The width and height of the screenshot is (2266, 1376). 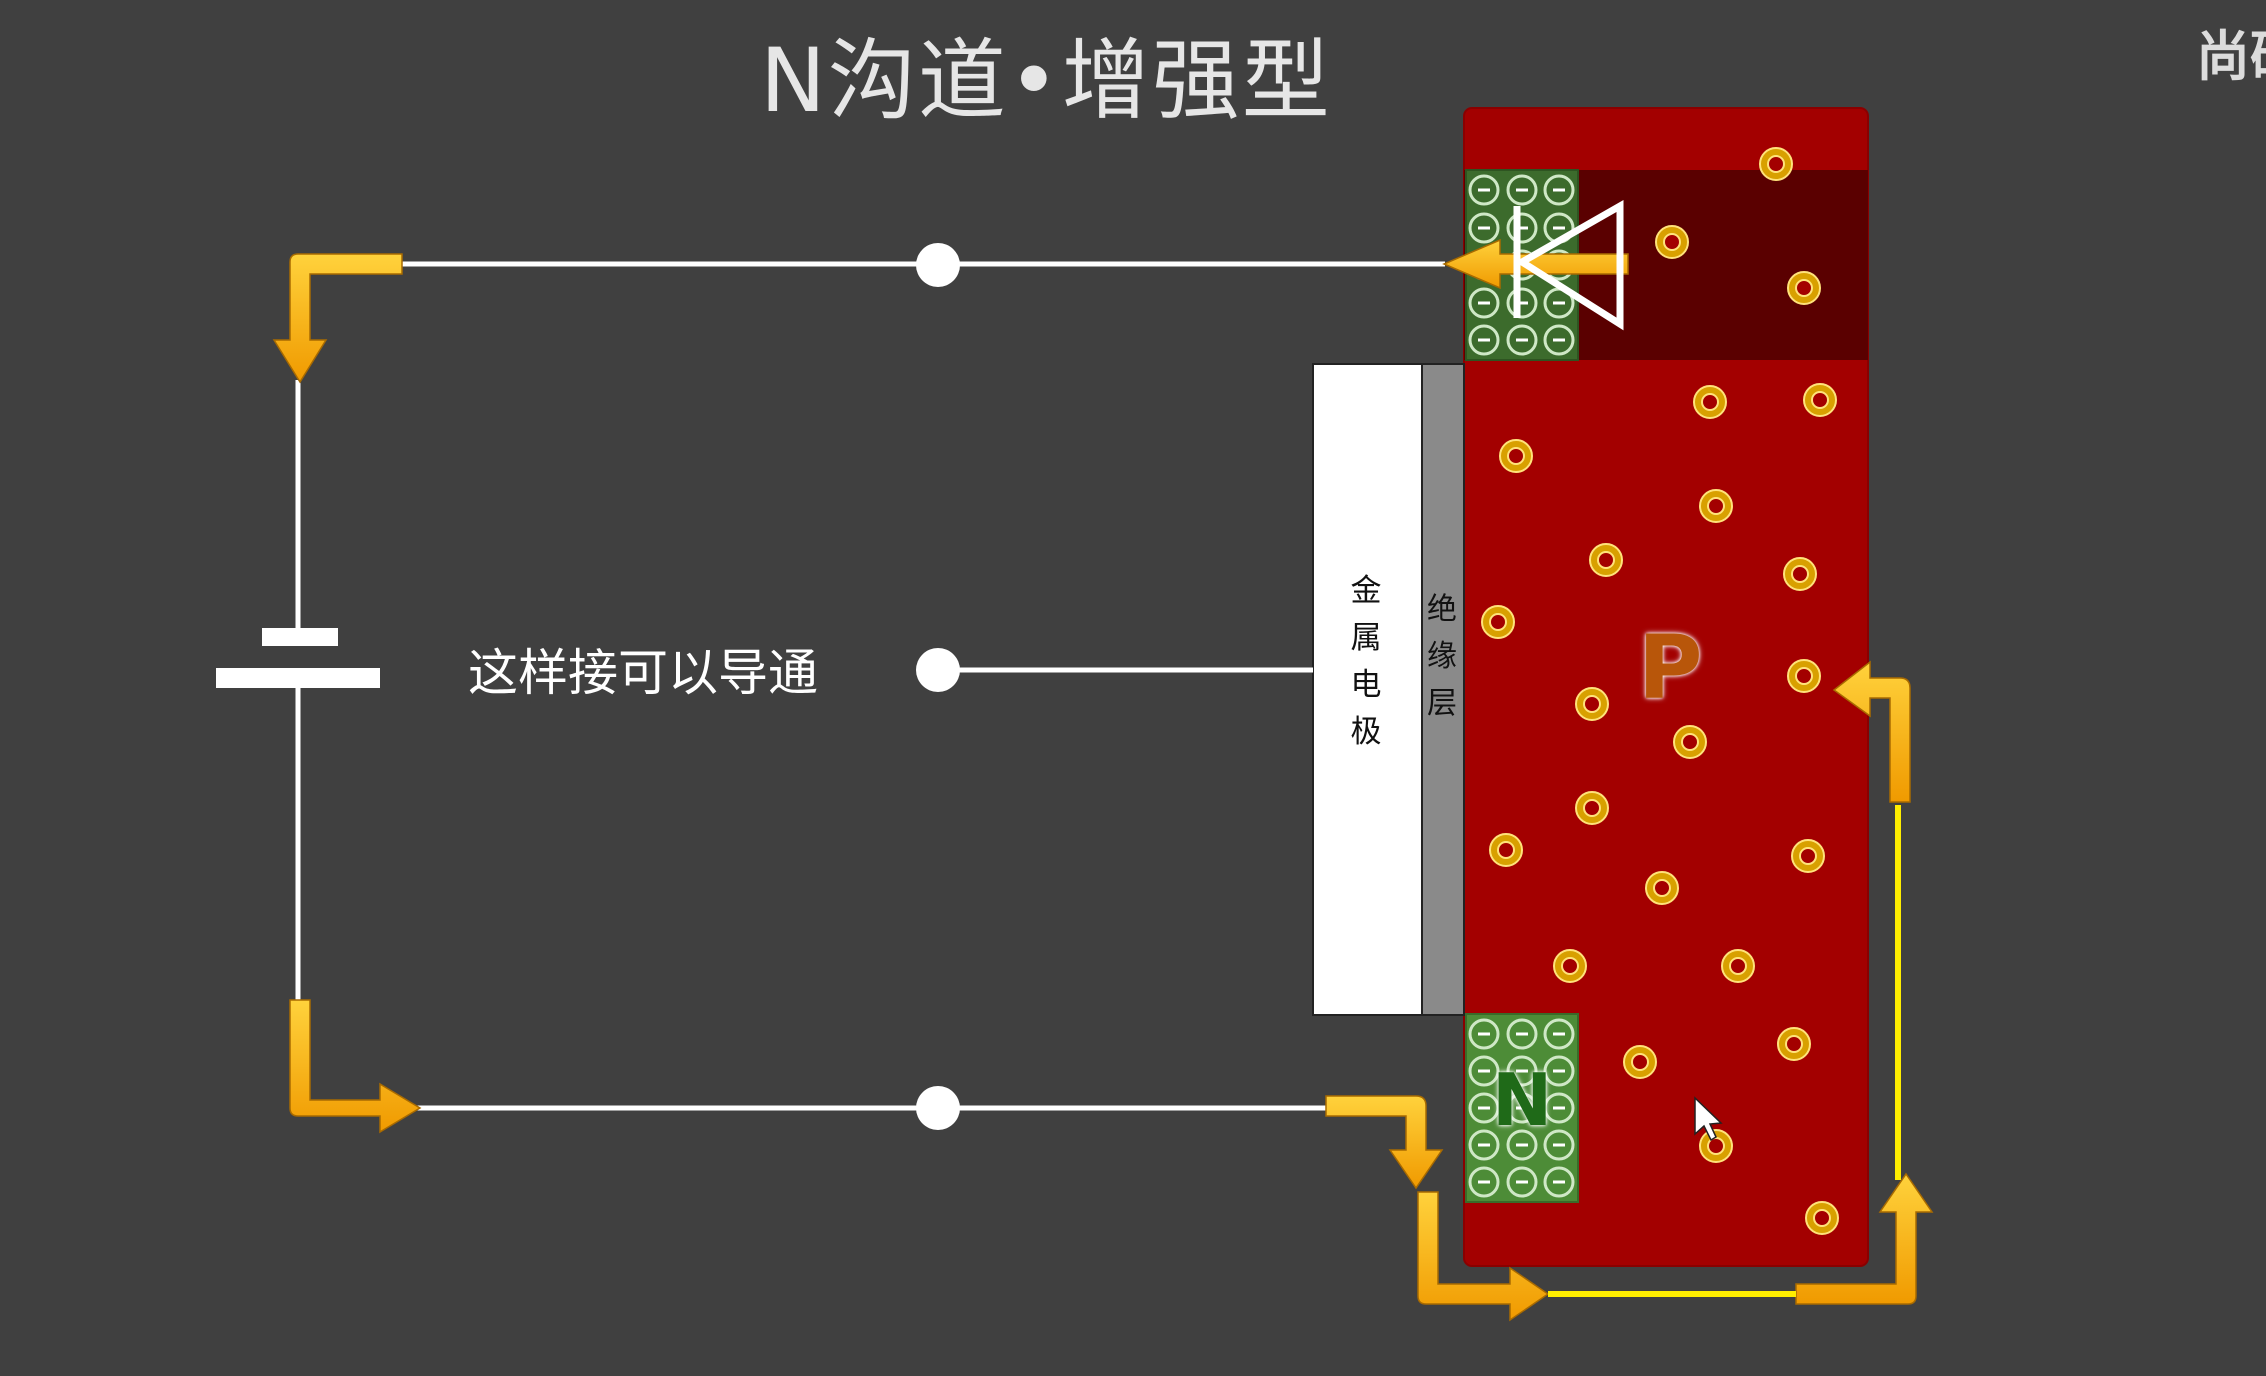 I want to click on current-arrow-bottomleft, so click(x=355, y=1066).